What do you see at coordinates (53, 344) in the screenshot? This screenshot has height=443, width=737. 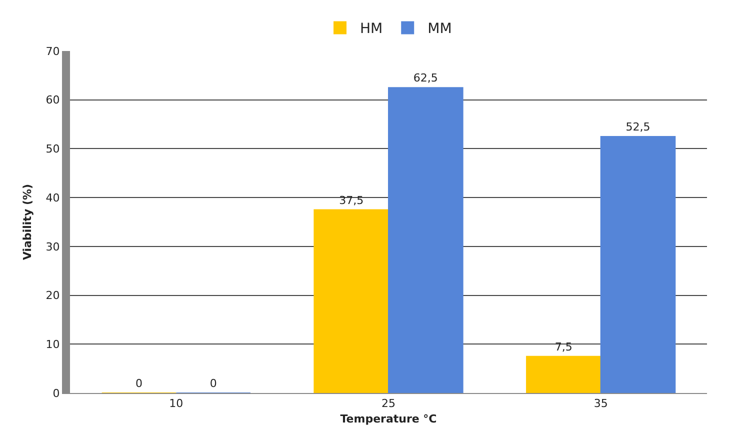 I see `y-tick-label: 10` at bounding box center [53, 344].